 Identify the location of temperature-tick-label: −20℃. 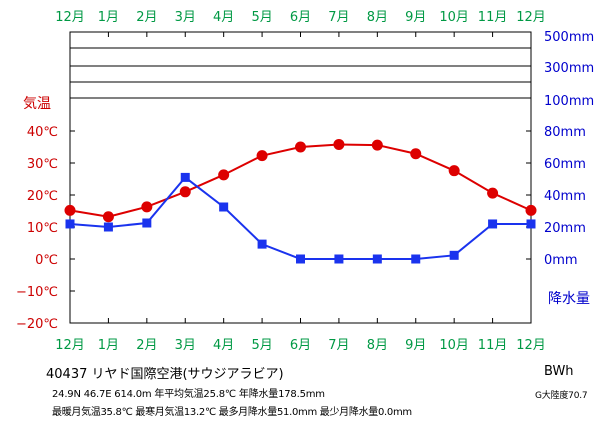
(37, 324).